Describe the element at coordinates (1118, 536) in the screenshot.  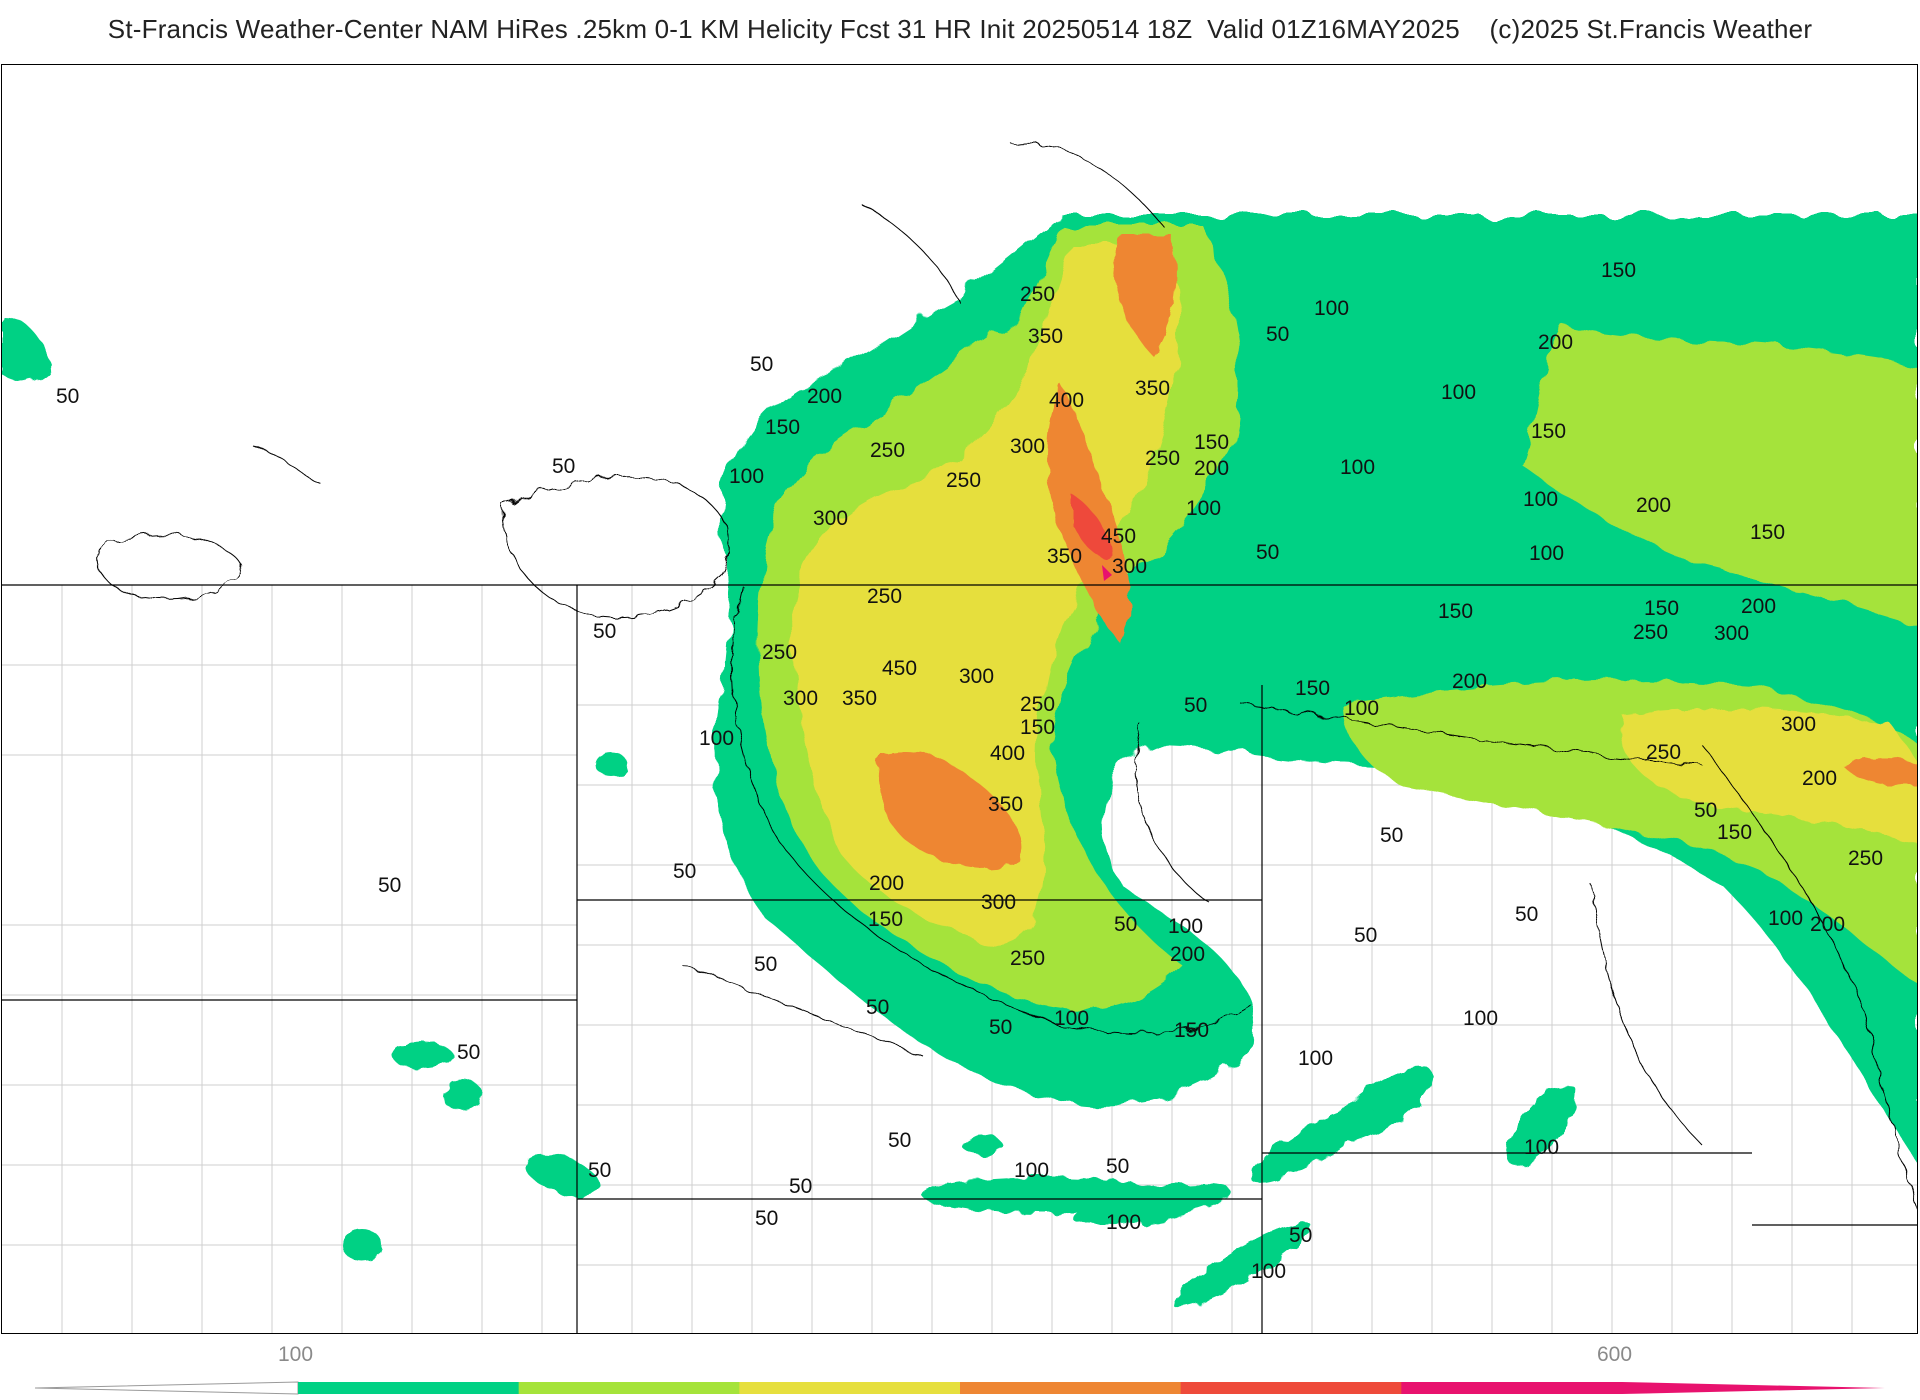
I see `contour-label: 450` at that location.